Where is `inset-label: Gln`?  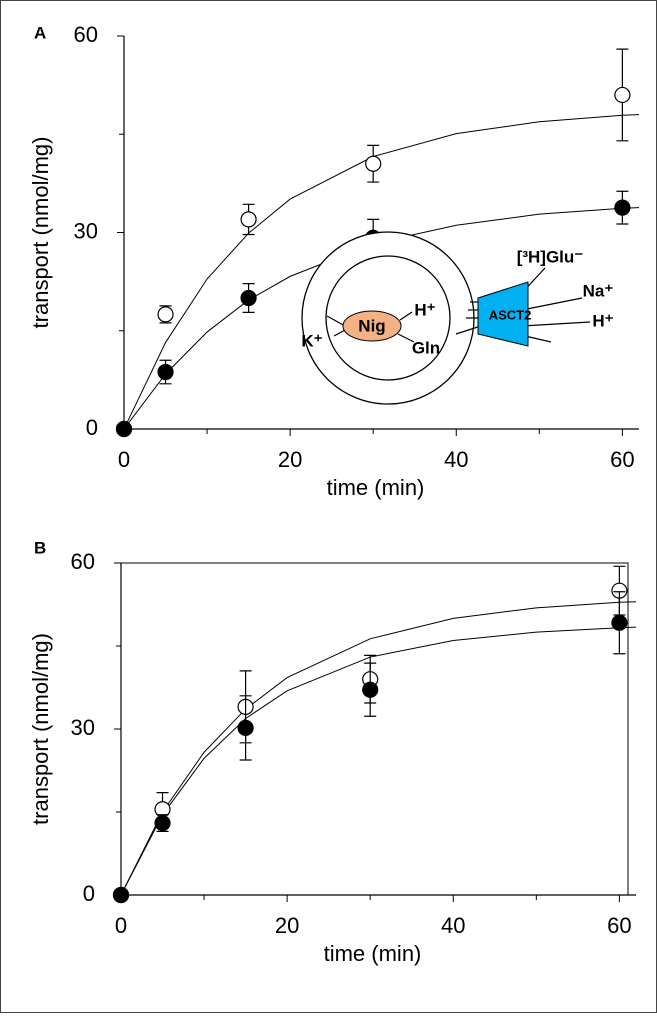 inset-label: Gln is located at coordinates (426, 347).